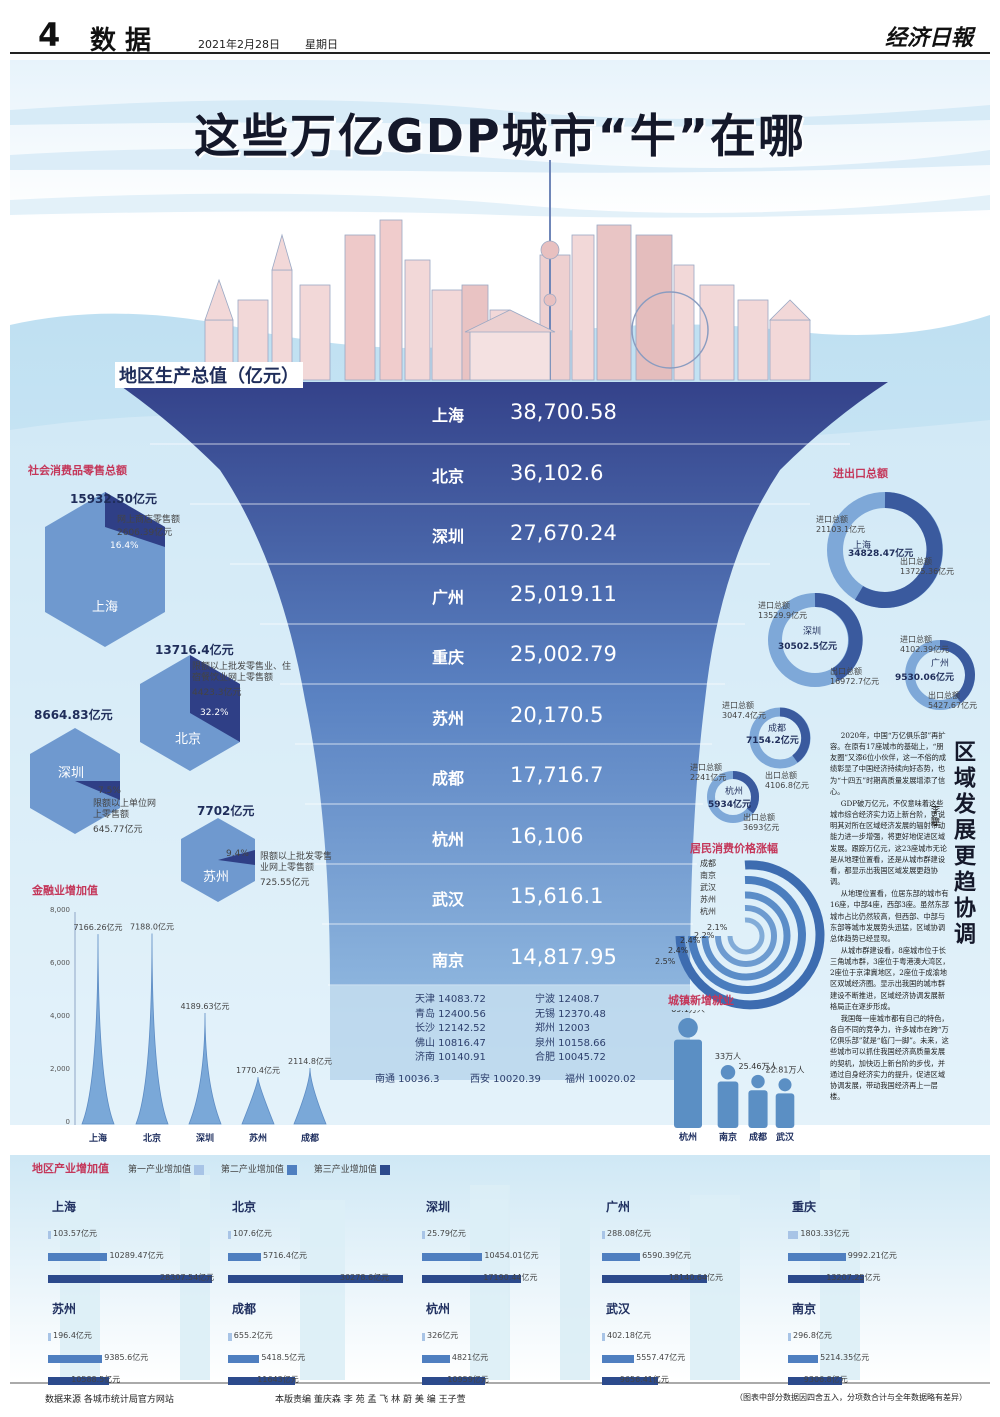 This screenshot has height=1417, width=1000. I want to click on gdp-city-label: 重庆, so click(448, 657).